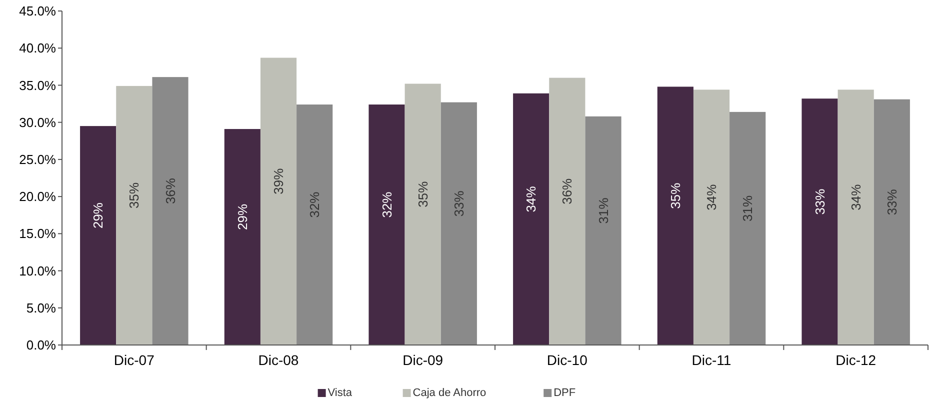  What do you see at coordinates (41, 345) in the screenshot?
I see `y-tick-label: 0.0%` at bounding box center [41, 345].